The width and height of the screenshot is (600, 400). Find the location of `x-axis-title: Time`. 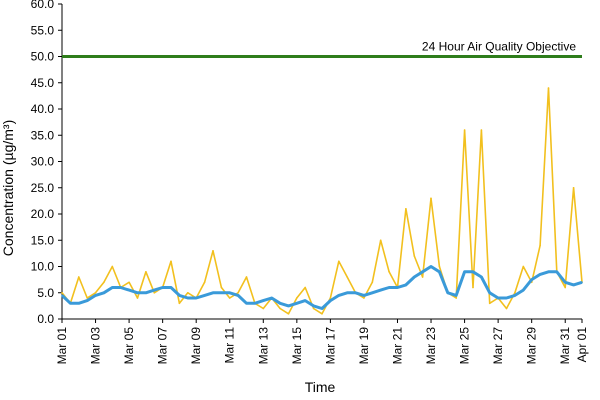

x-axis-title: Time is located at coordinates (320, 387).